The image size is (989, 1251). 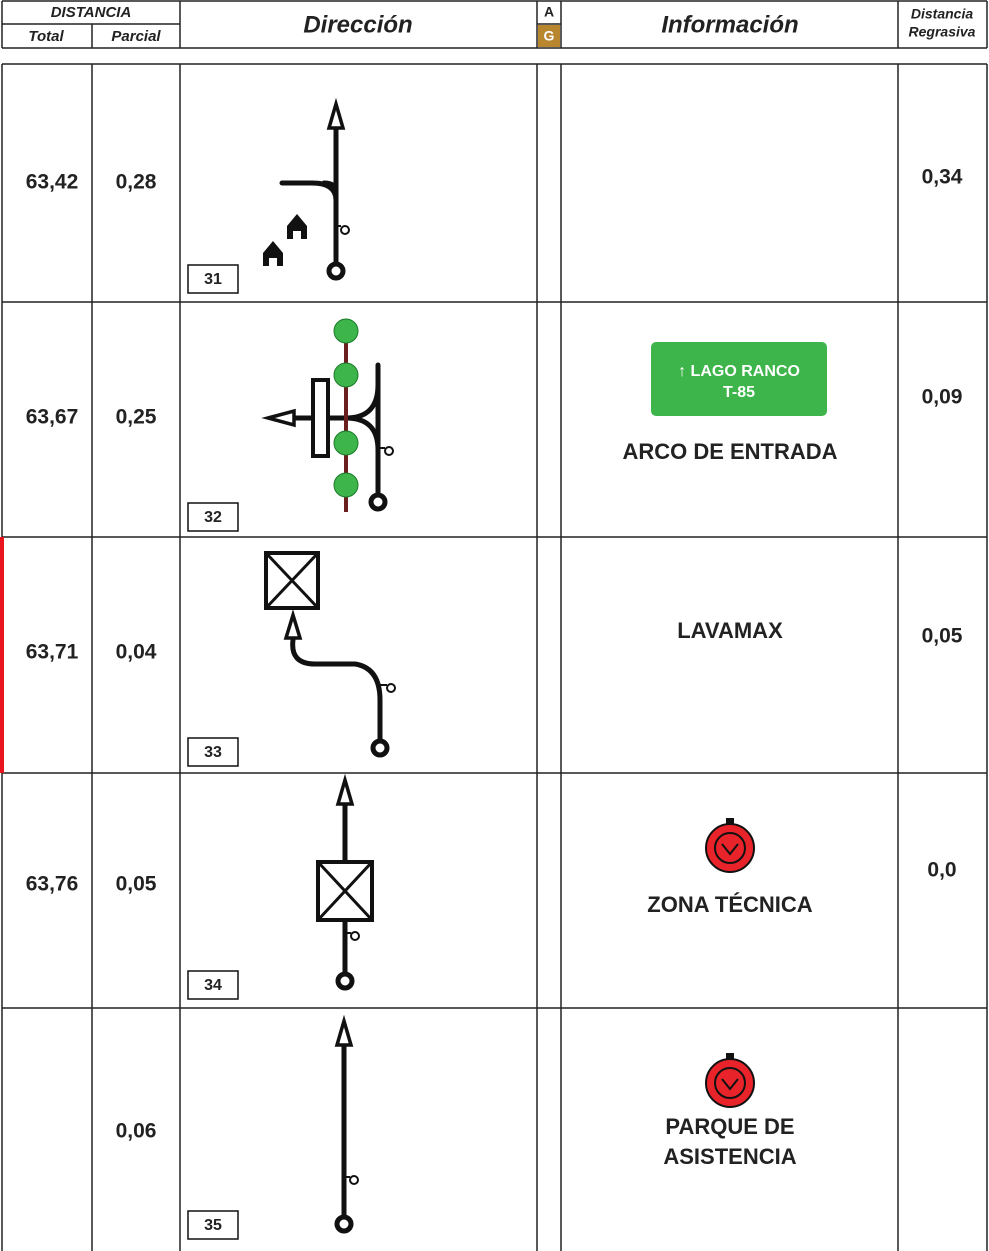 What do you see at coordinates (549, 12) in the screenshot?
I see `header-a: A` at bounding box center [549, 12].